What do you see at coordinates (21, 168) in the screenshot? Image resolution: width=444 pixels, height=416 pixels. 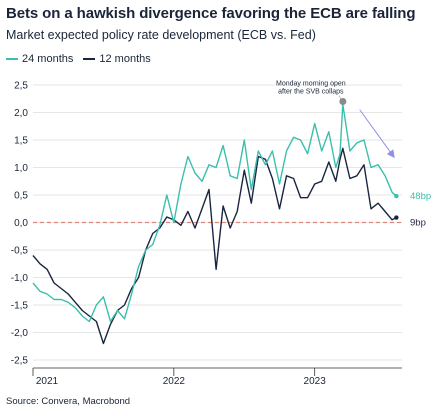 I see `y-tick-label: 1,0` at bounding box center [21, 168].